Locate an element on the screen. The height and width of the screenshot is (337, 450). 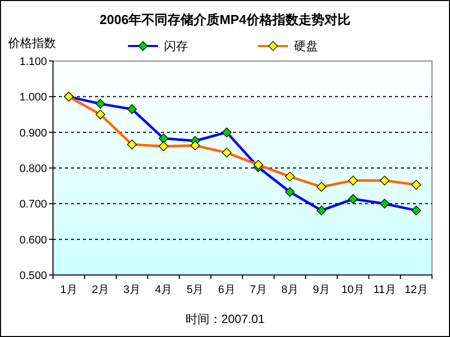
y-tick-label: 0.900 is located at coordinates (33, 133).